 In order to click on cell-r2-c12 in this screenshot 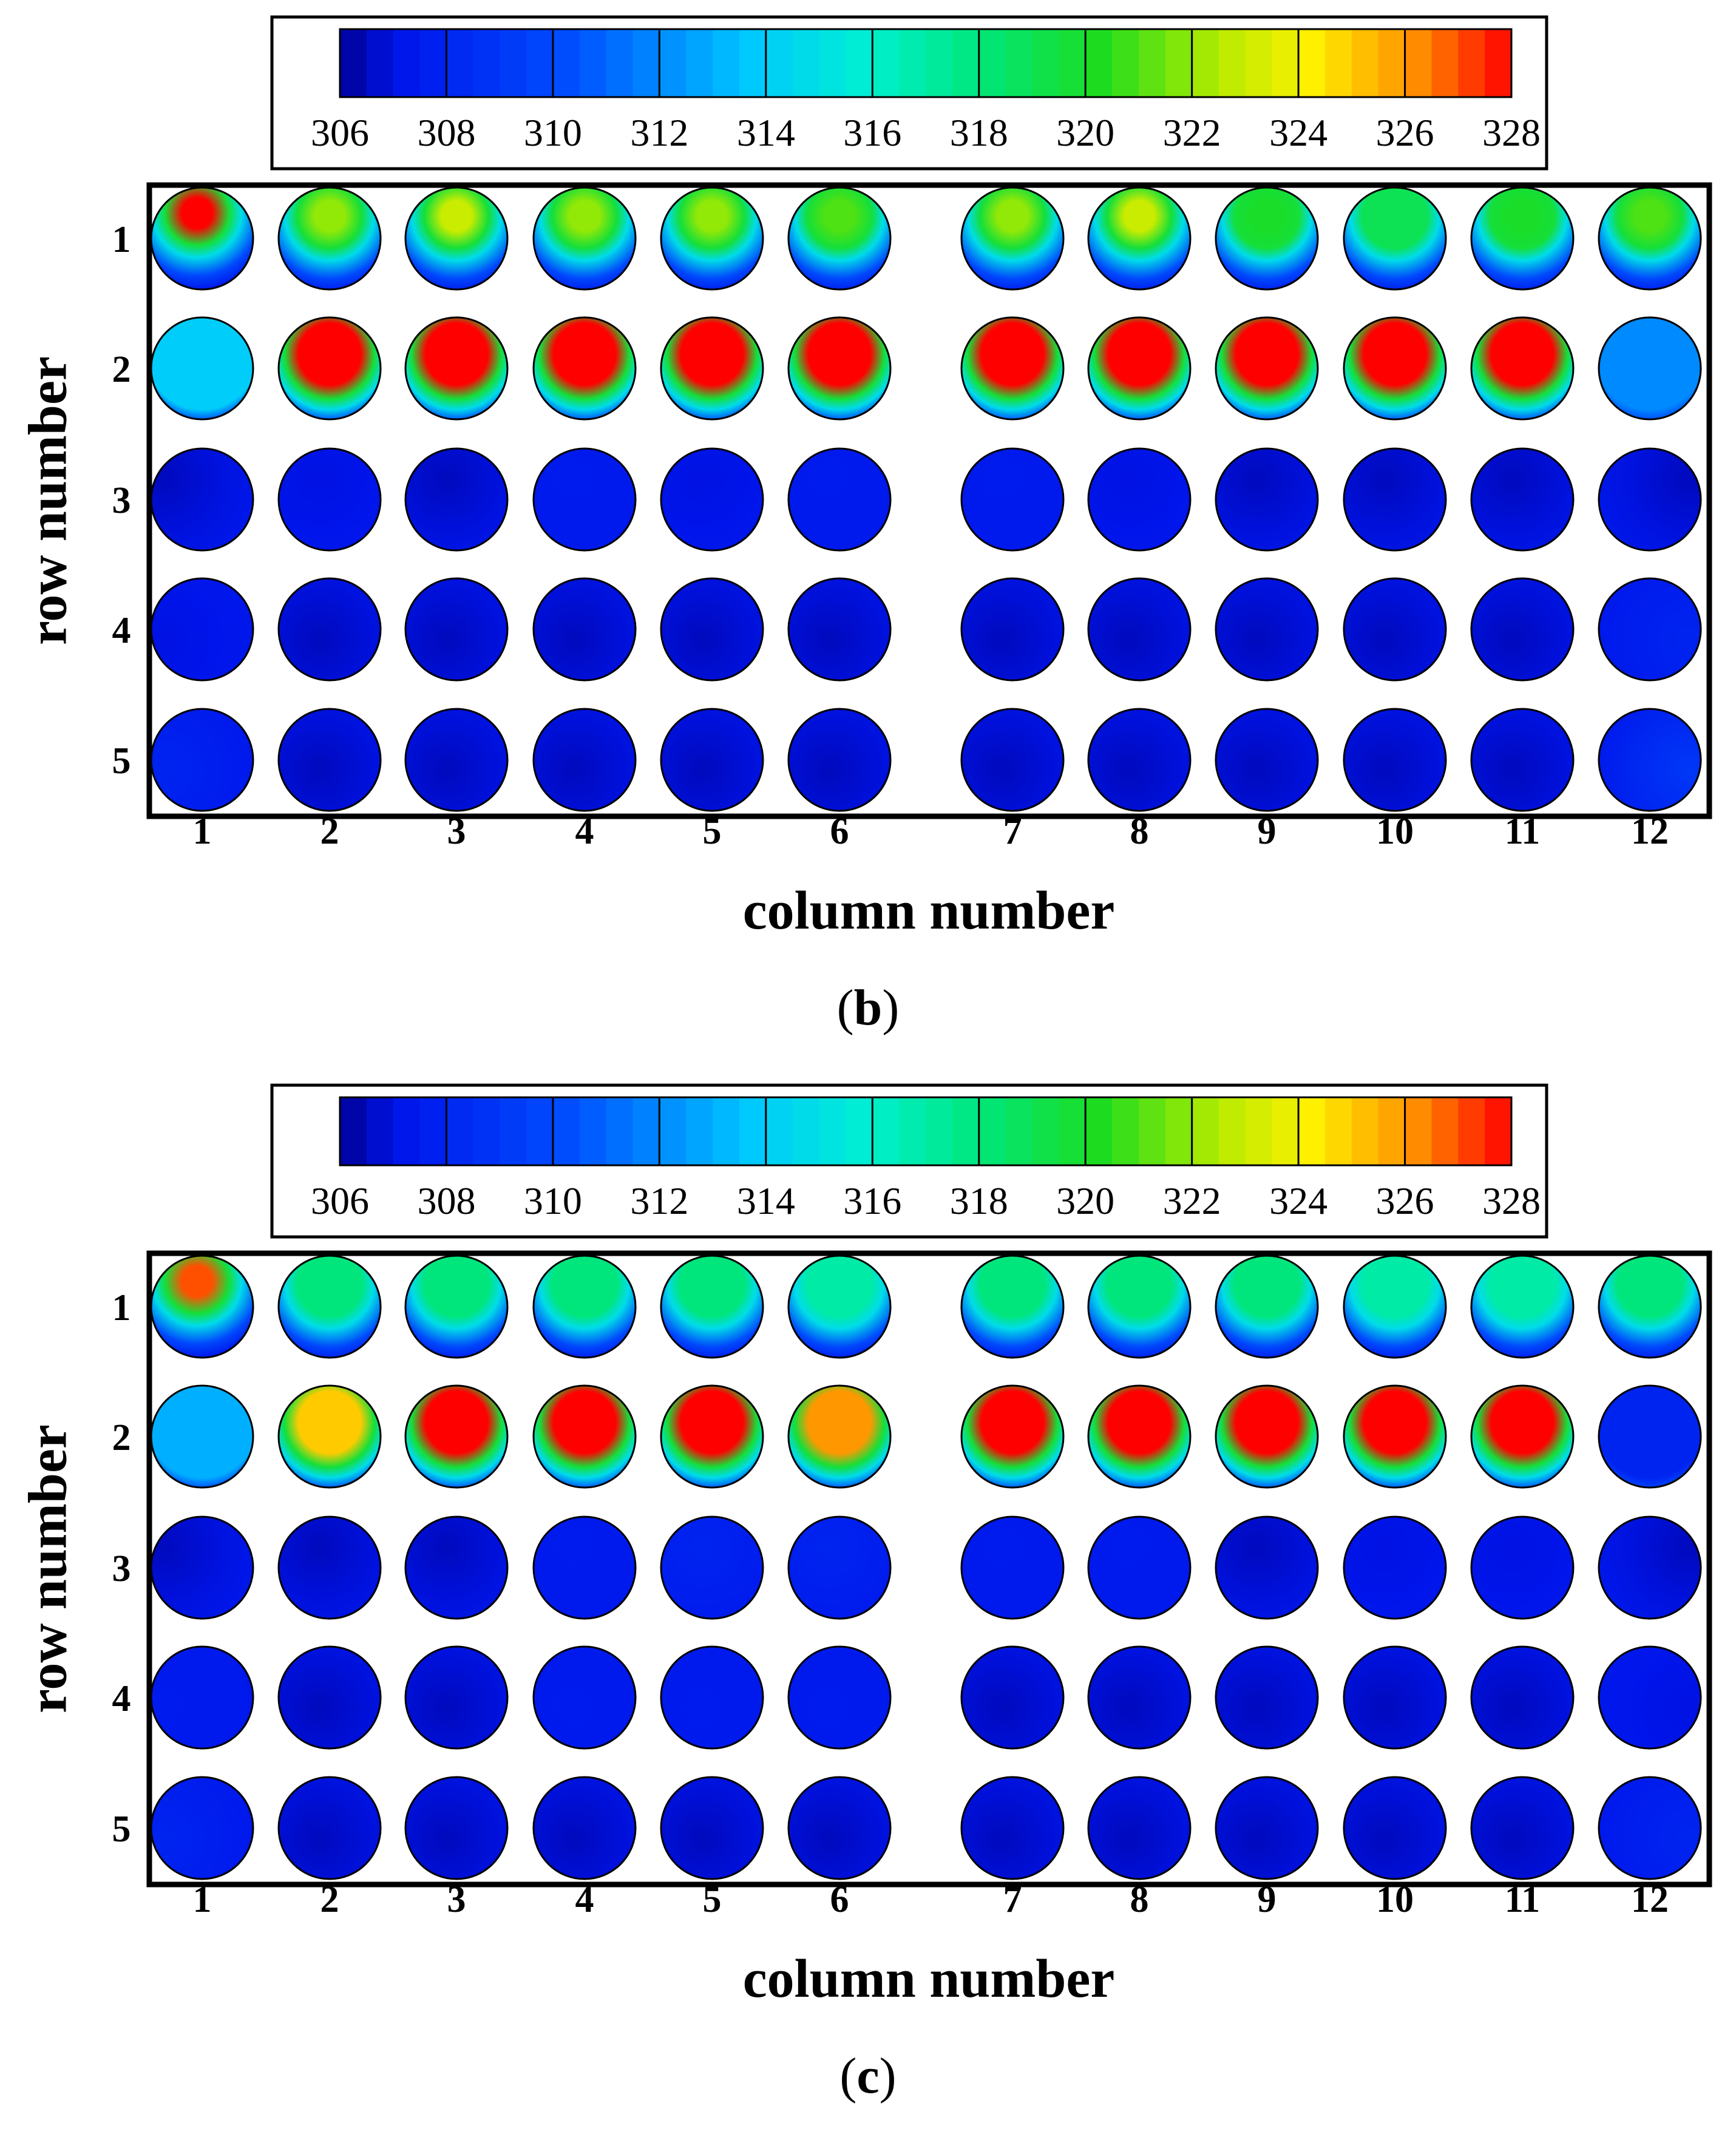, I will do `click(1650, 1437)`.